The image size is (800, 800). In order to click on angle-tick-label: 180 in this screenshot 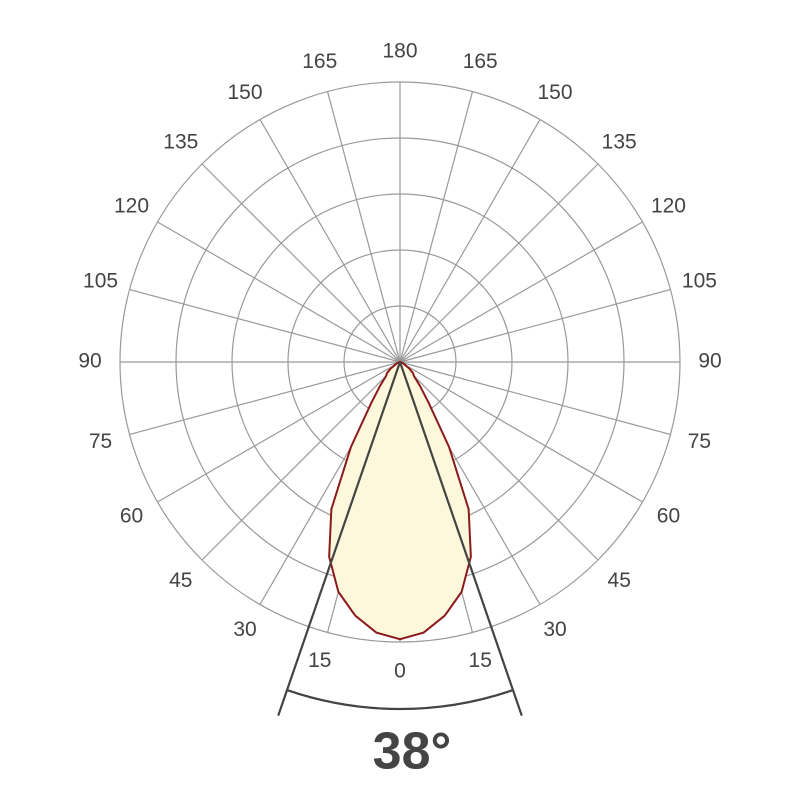, I will do `click(399, 51)`.